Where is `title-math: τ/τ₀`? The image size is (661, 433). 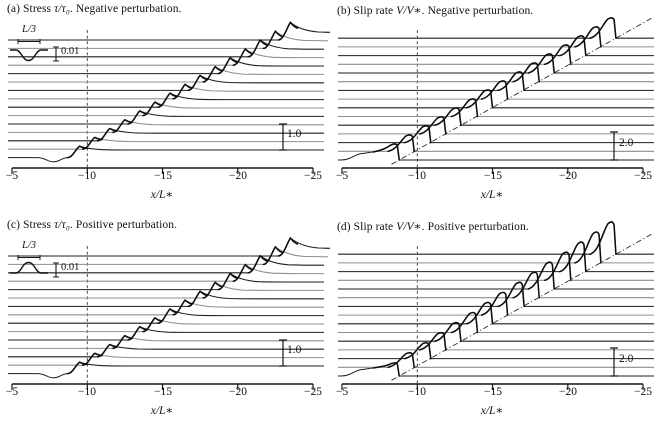 title-math: τ/τ₀ is located at coordinates (62, 225).